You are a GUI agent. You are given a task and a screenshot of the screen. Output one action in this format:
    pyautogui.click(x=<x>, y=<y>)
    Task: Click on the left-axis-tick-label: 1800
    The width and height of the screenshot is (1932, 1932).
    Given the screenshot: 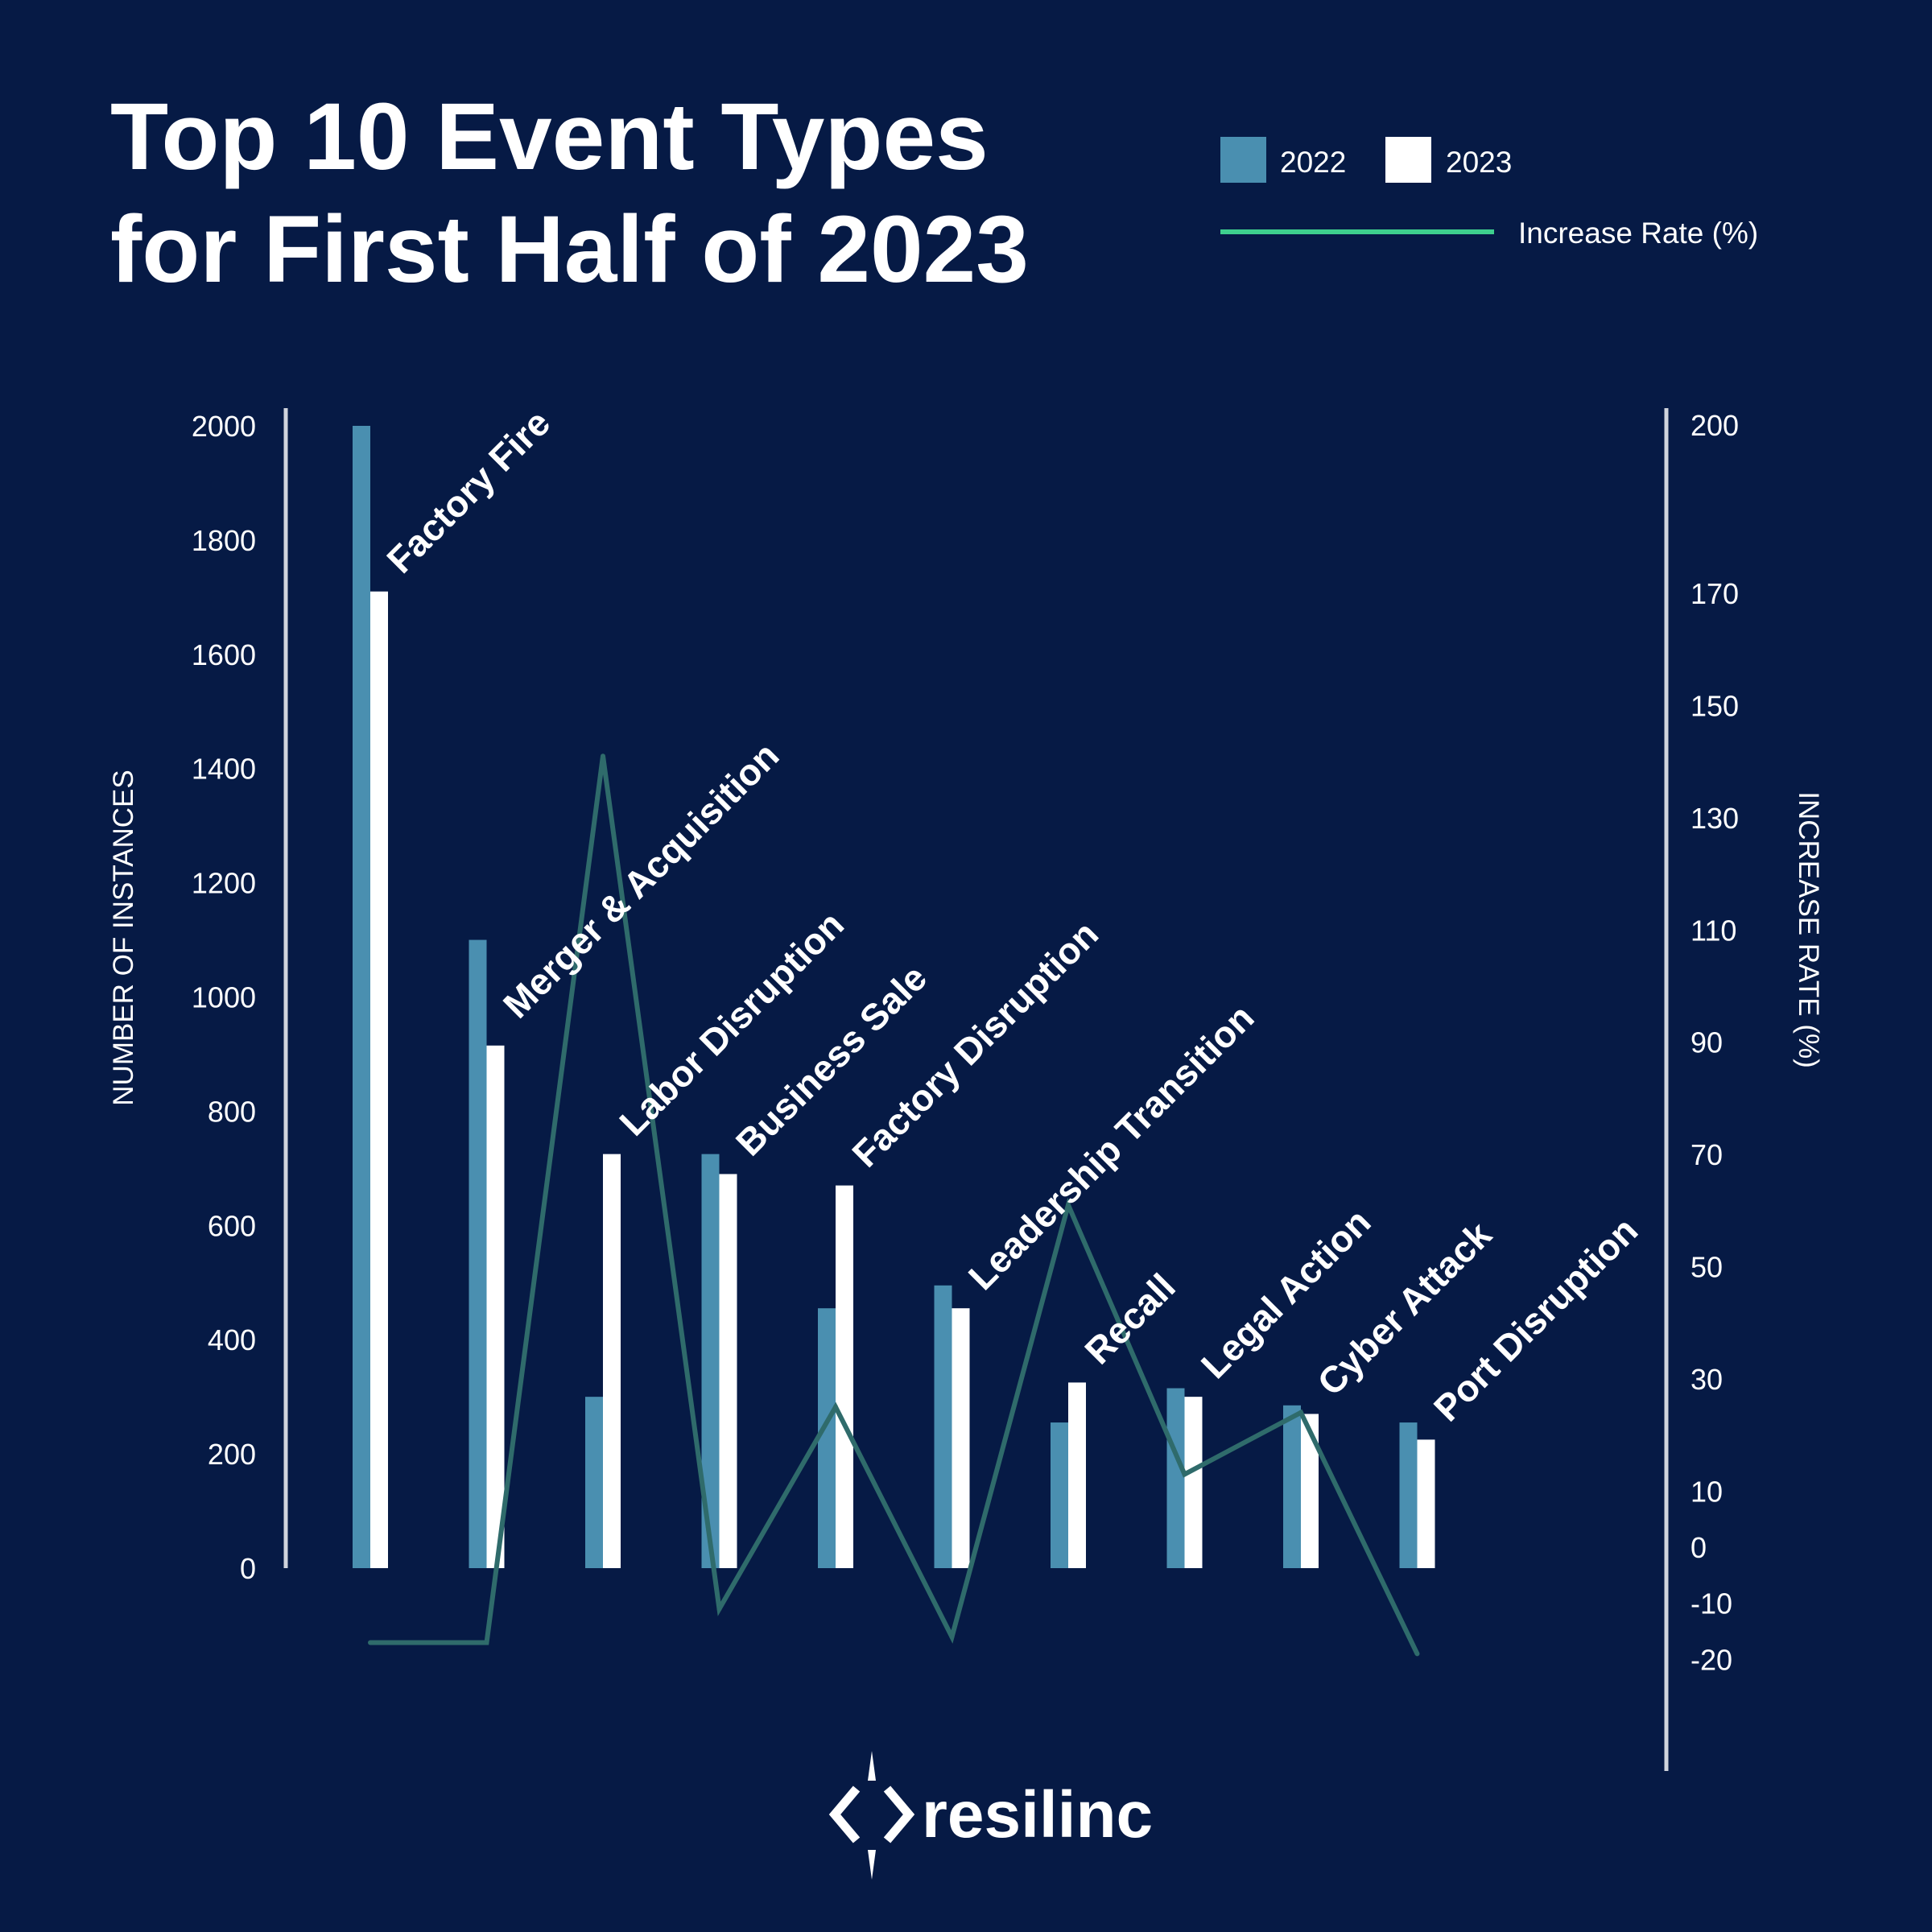 What is the action you would take?
    pyautogui.click(x=224, y=540)
    